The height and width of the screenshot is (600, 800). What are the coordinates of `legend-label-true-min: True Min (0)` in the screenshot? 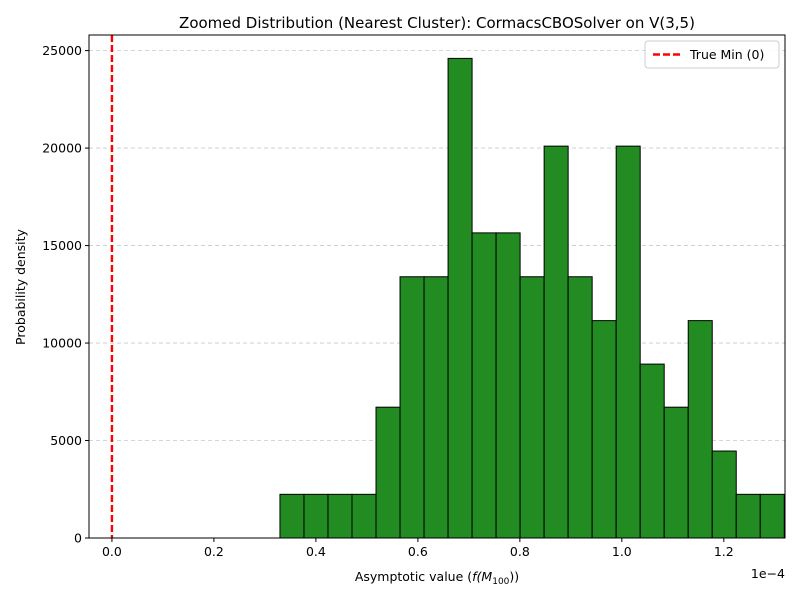 It's located at (726, 54).